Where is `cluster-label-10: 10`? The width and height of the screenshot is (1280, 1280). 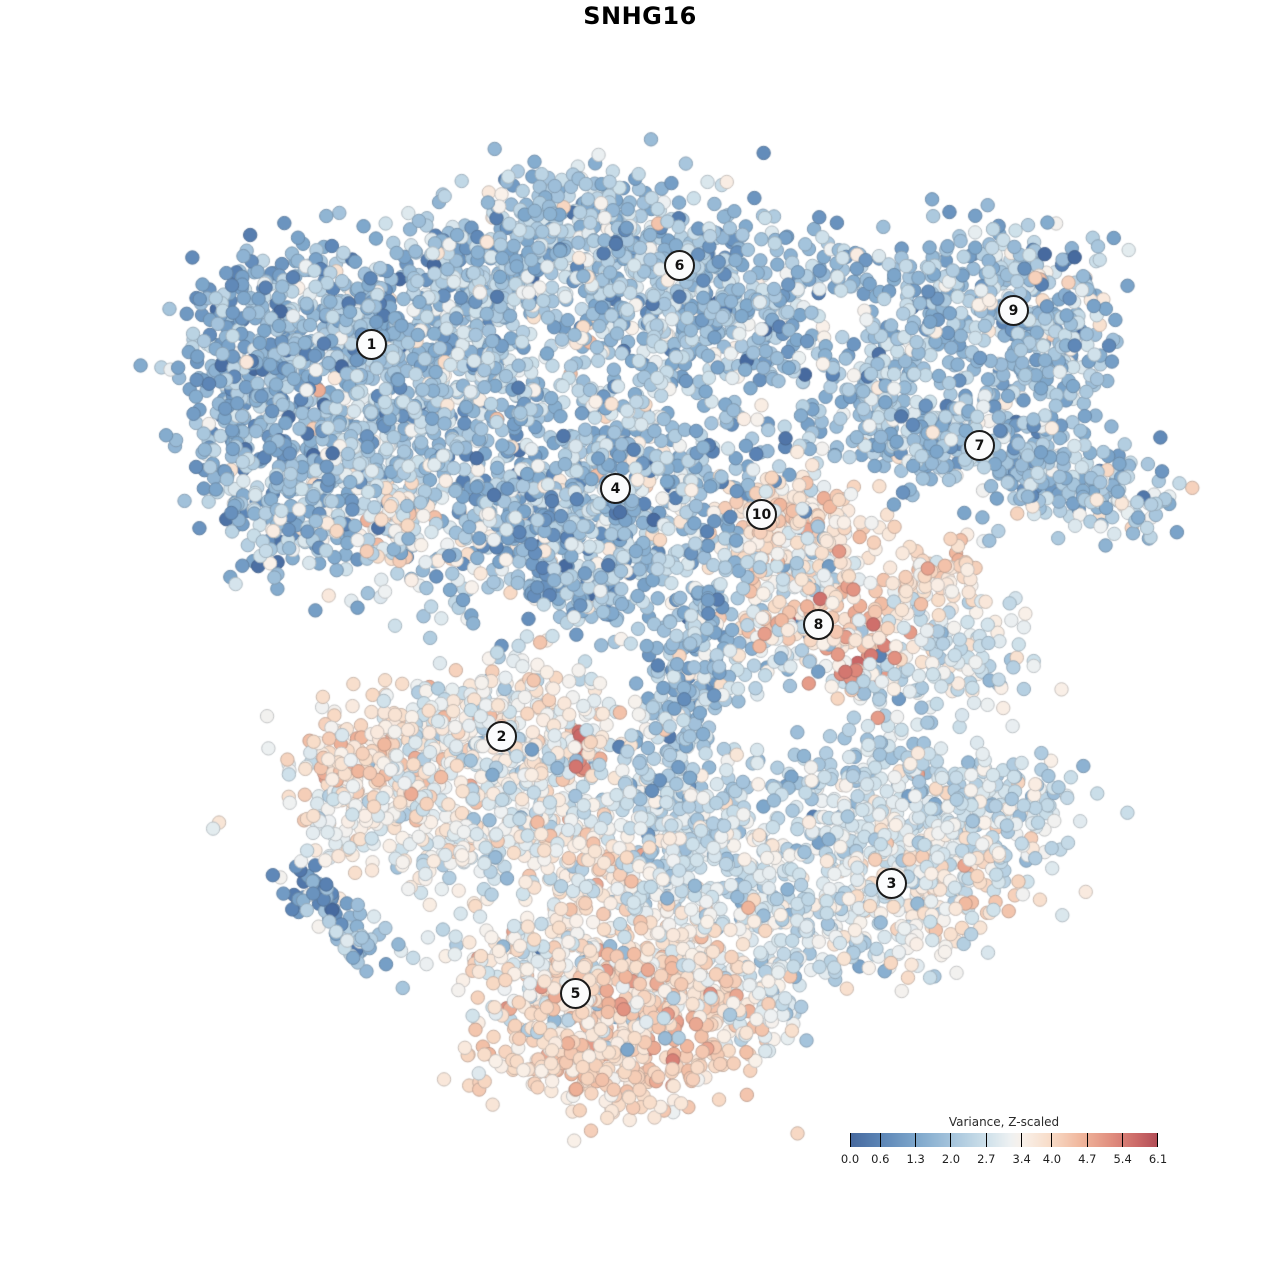
cluster-label-10: 10 is located at coordinates (761, 514).